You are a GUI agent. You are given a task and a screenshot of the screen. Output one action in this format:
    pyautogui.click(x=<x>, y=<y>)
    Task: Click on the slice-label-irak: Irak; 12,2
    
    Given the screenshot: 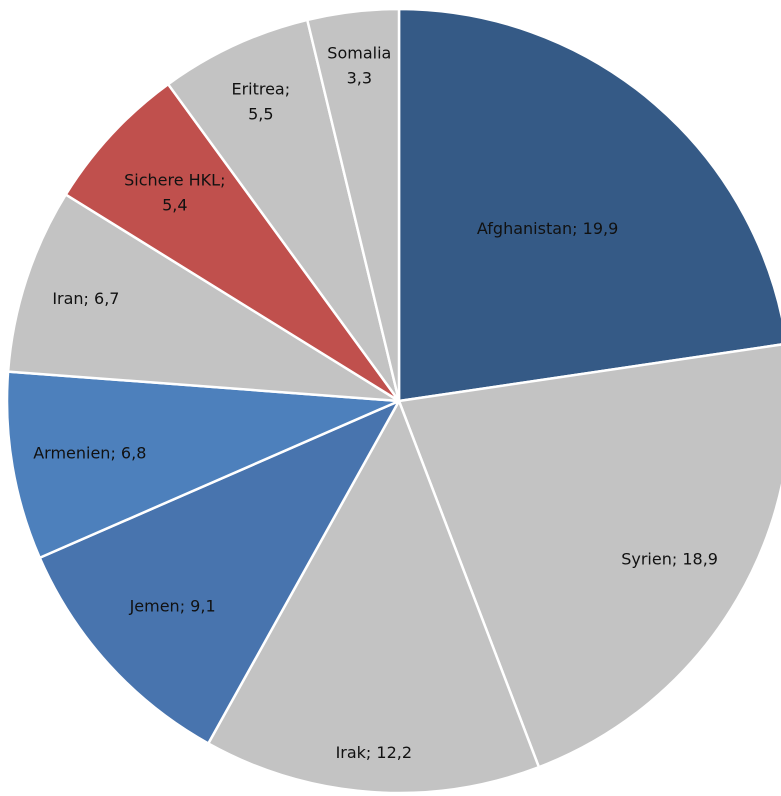 What is the action you would take?
    pyautogui.click(x=374, y=752)
    